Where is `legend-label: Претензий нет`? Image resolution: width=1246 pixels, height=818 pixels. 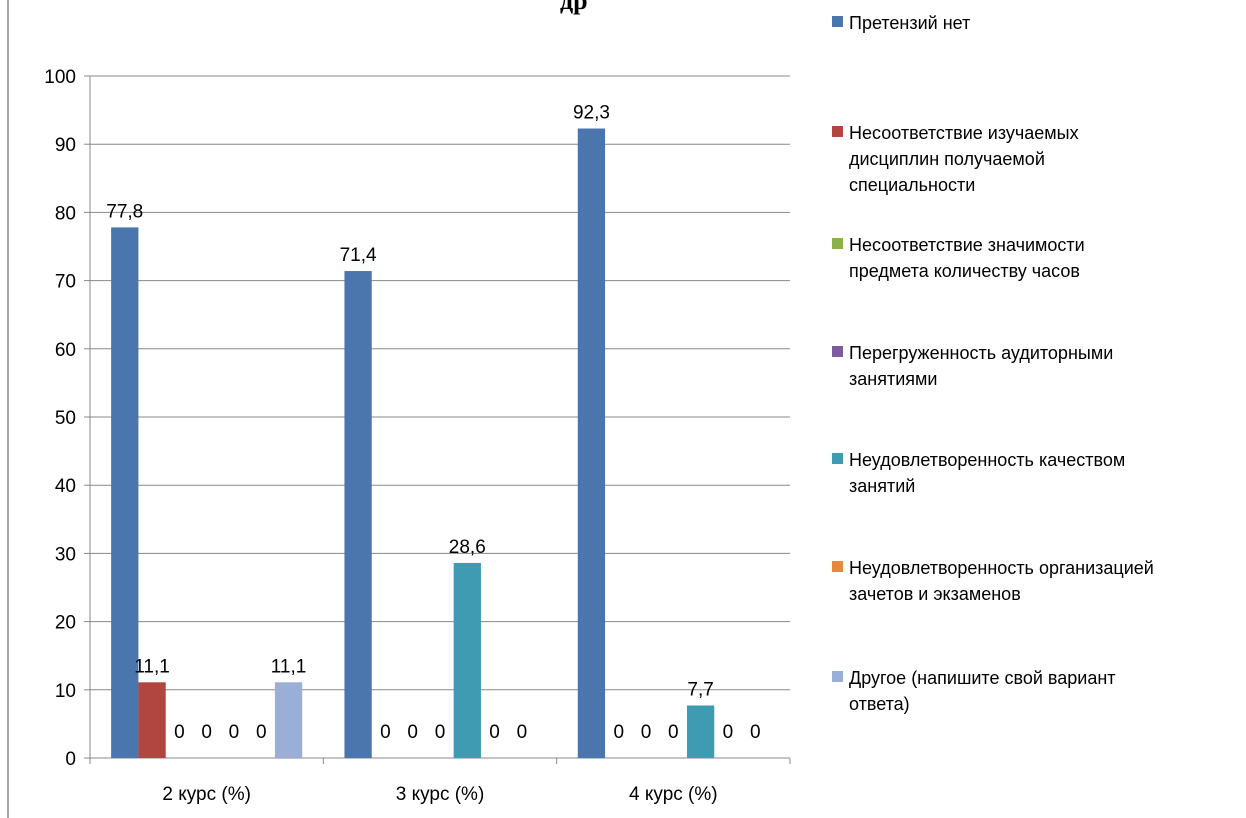 legend-label: Претензий нет is located at coordinates (910, 23).